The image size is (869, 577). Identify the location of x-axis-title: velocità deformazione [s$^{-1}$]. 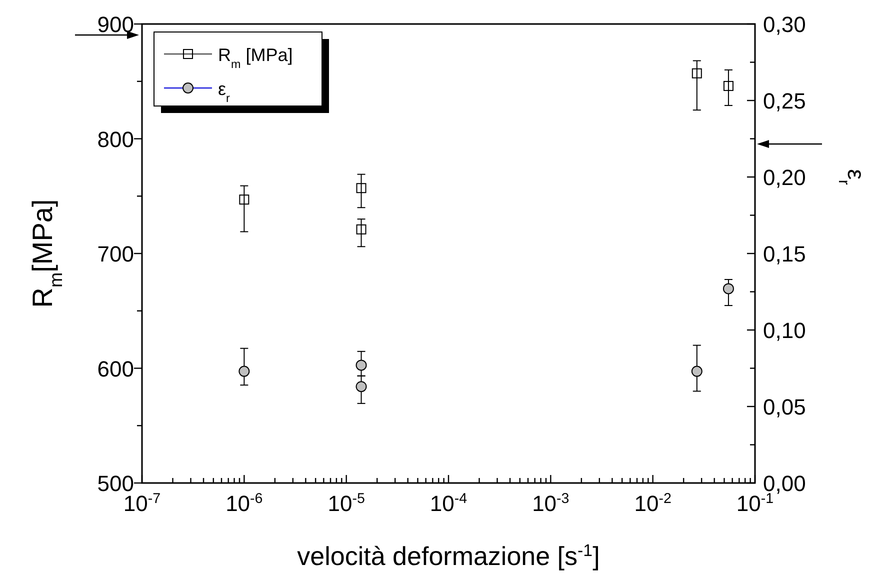
(448, 555).